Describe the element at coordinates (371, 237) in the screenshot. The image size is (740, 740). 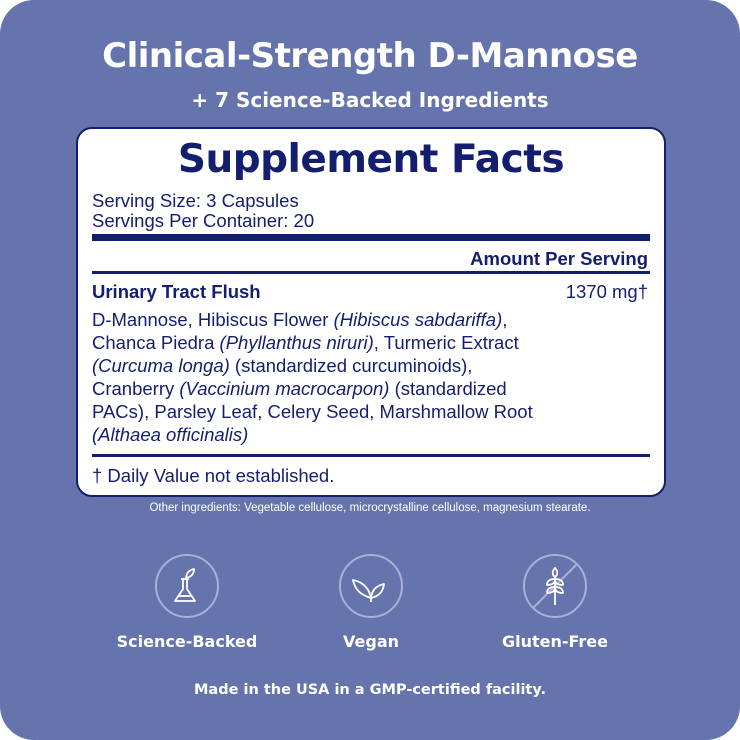
I see `thick-divider` at that location.